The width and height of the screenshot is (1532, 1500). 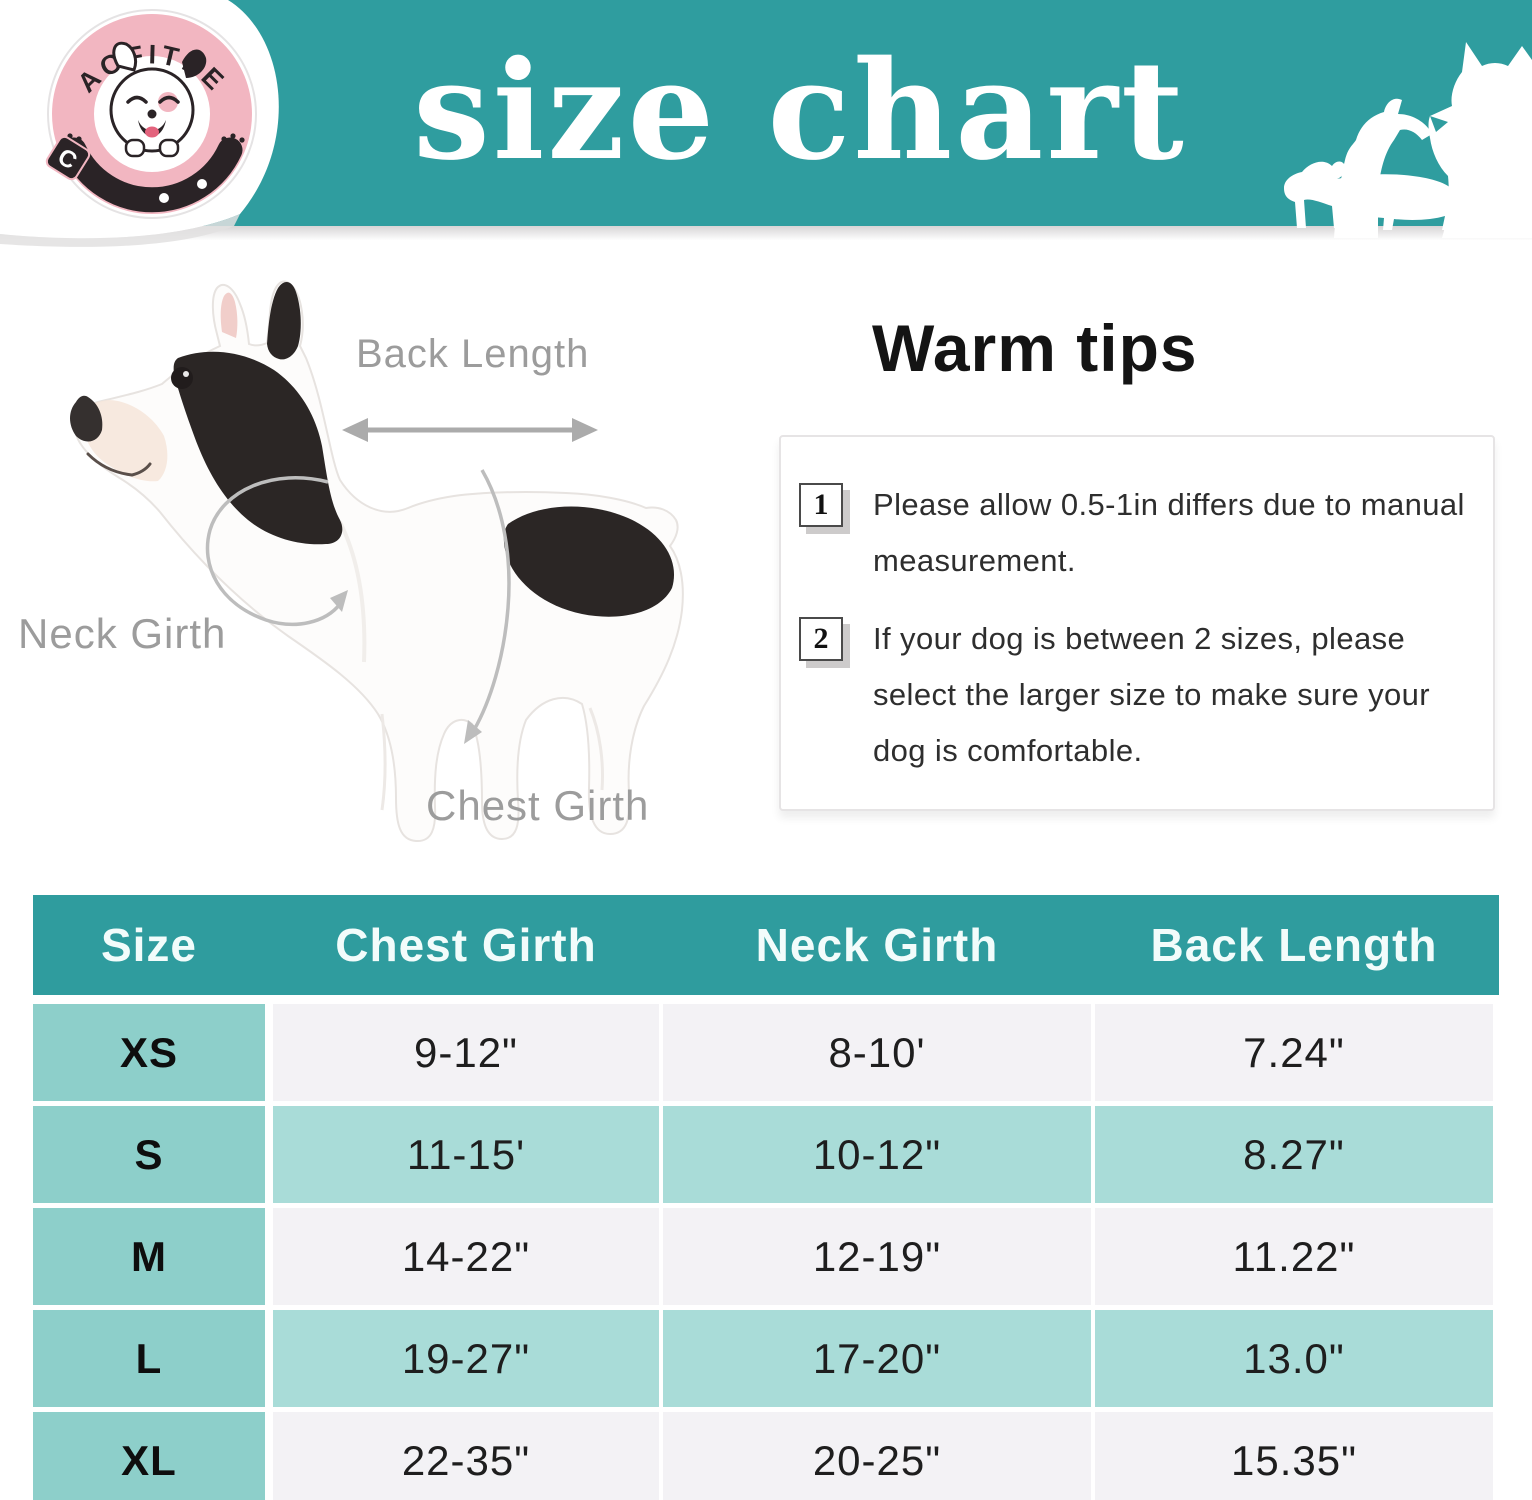 I want to click on value-cell: 8-10', so click(x=877, y=1052).